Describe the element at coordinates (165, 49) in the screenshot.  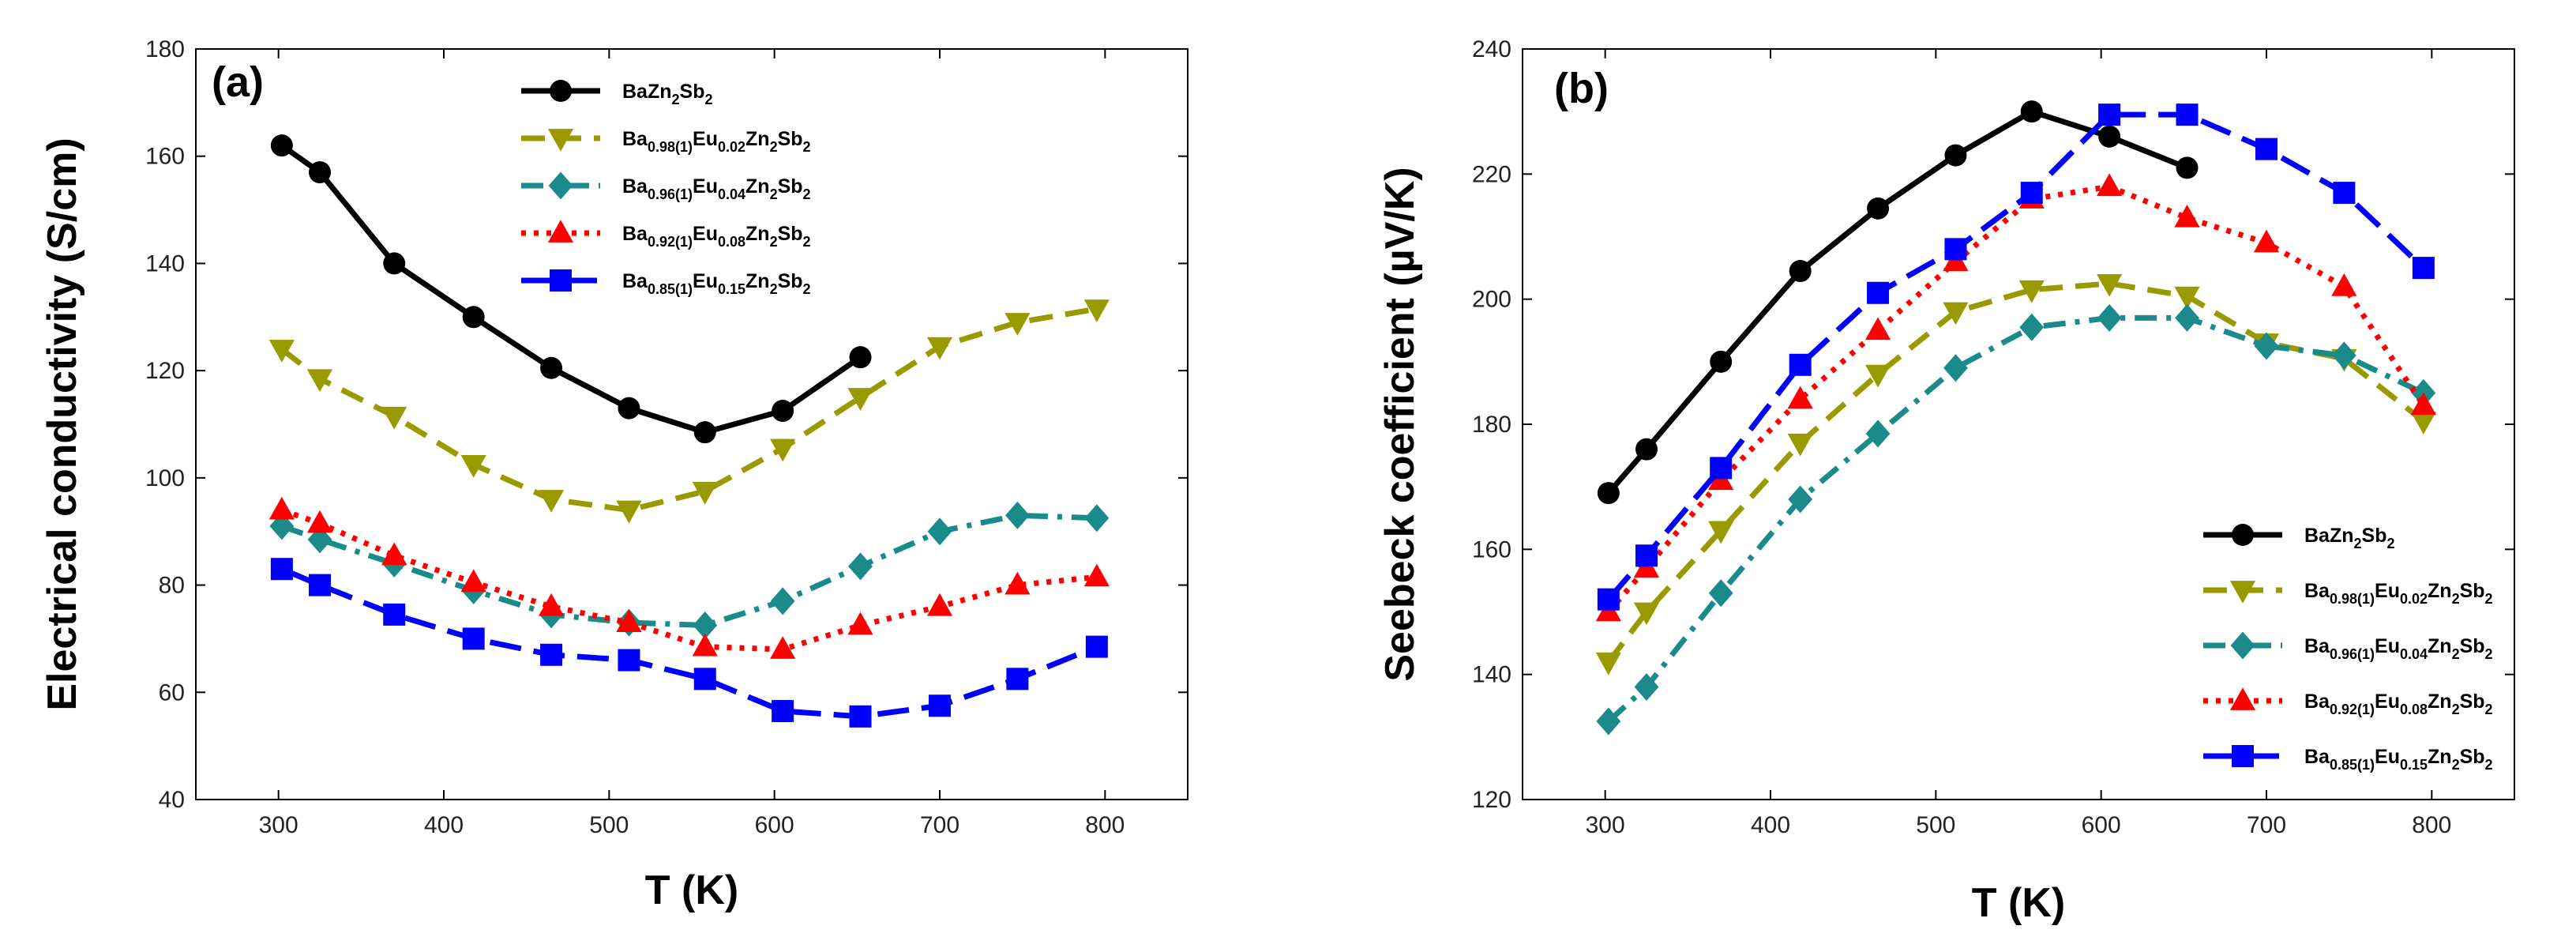
I see `panel-a-y-tick-label: 180` at that location.